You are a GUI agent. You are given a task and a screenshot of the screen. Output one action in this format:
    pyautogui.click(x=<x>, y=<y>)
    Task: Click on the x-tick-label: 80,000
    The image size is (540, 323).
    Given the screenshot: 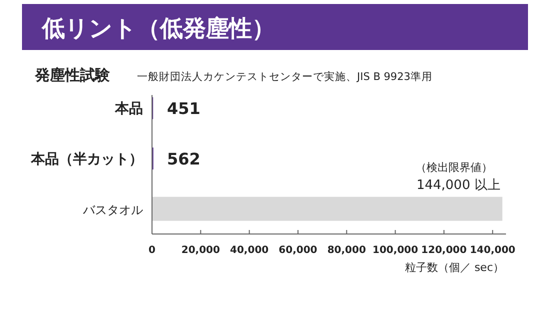 What is the action you would take?
    pyautogui.click(x=346, y=250)
    